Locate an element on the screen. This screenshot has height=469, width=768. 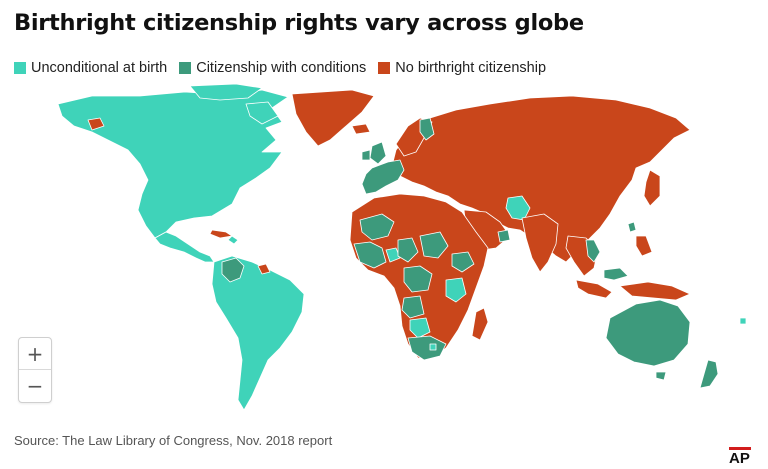
region-central-africa is located at coordinates (418, 279).